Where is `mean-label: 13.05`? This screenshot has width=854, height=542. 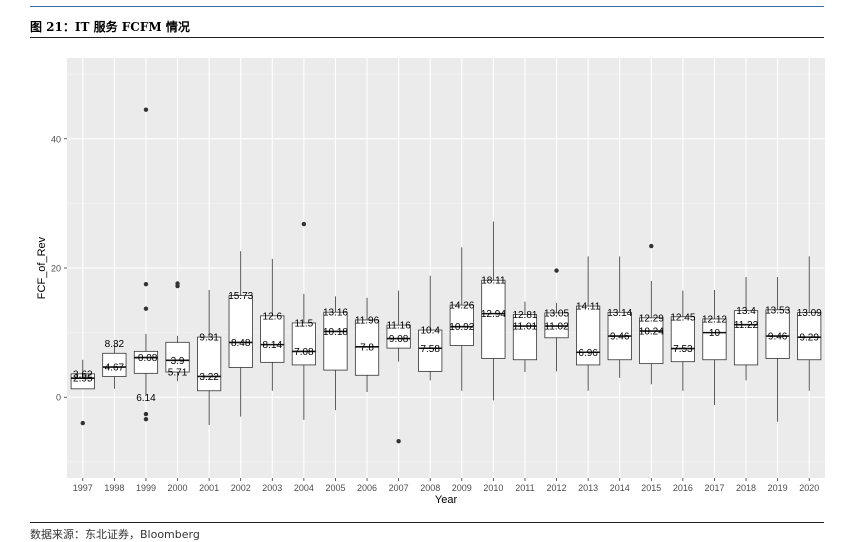
mean-label: 13.05 is located at coordinates (556, 313).